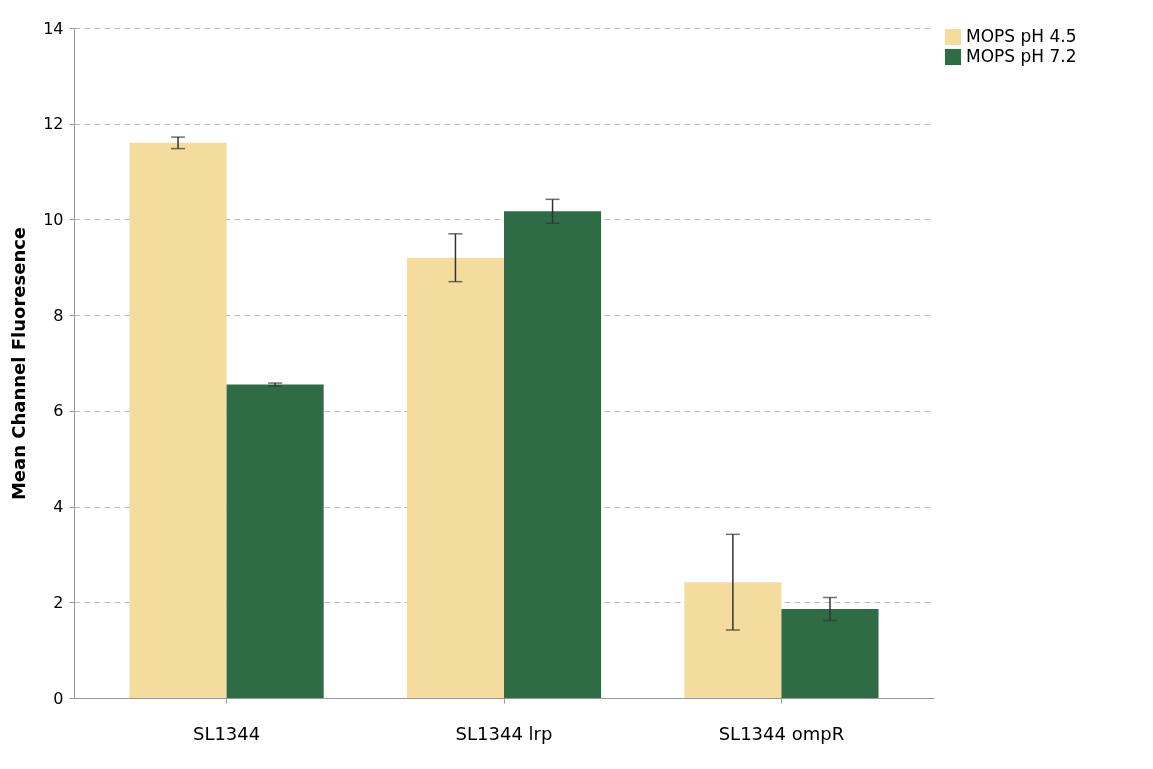  Describe the element at coordinates (58, 698) in the screenshot. I see `y-tick-label: 0` at that location.